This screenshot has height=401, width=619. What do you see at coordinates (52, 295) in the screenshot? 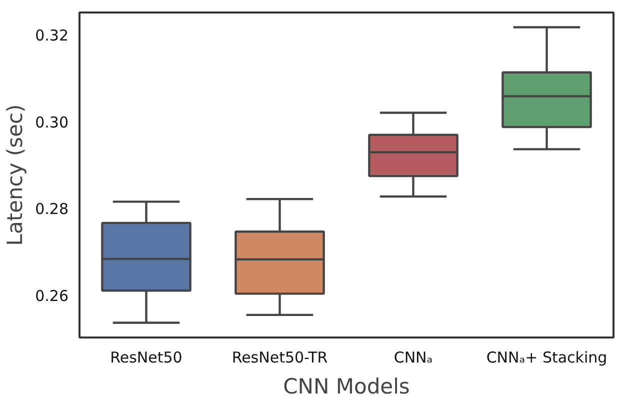
I see `y-tick-label: 0.26` at bounding box center [52, 295].